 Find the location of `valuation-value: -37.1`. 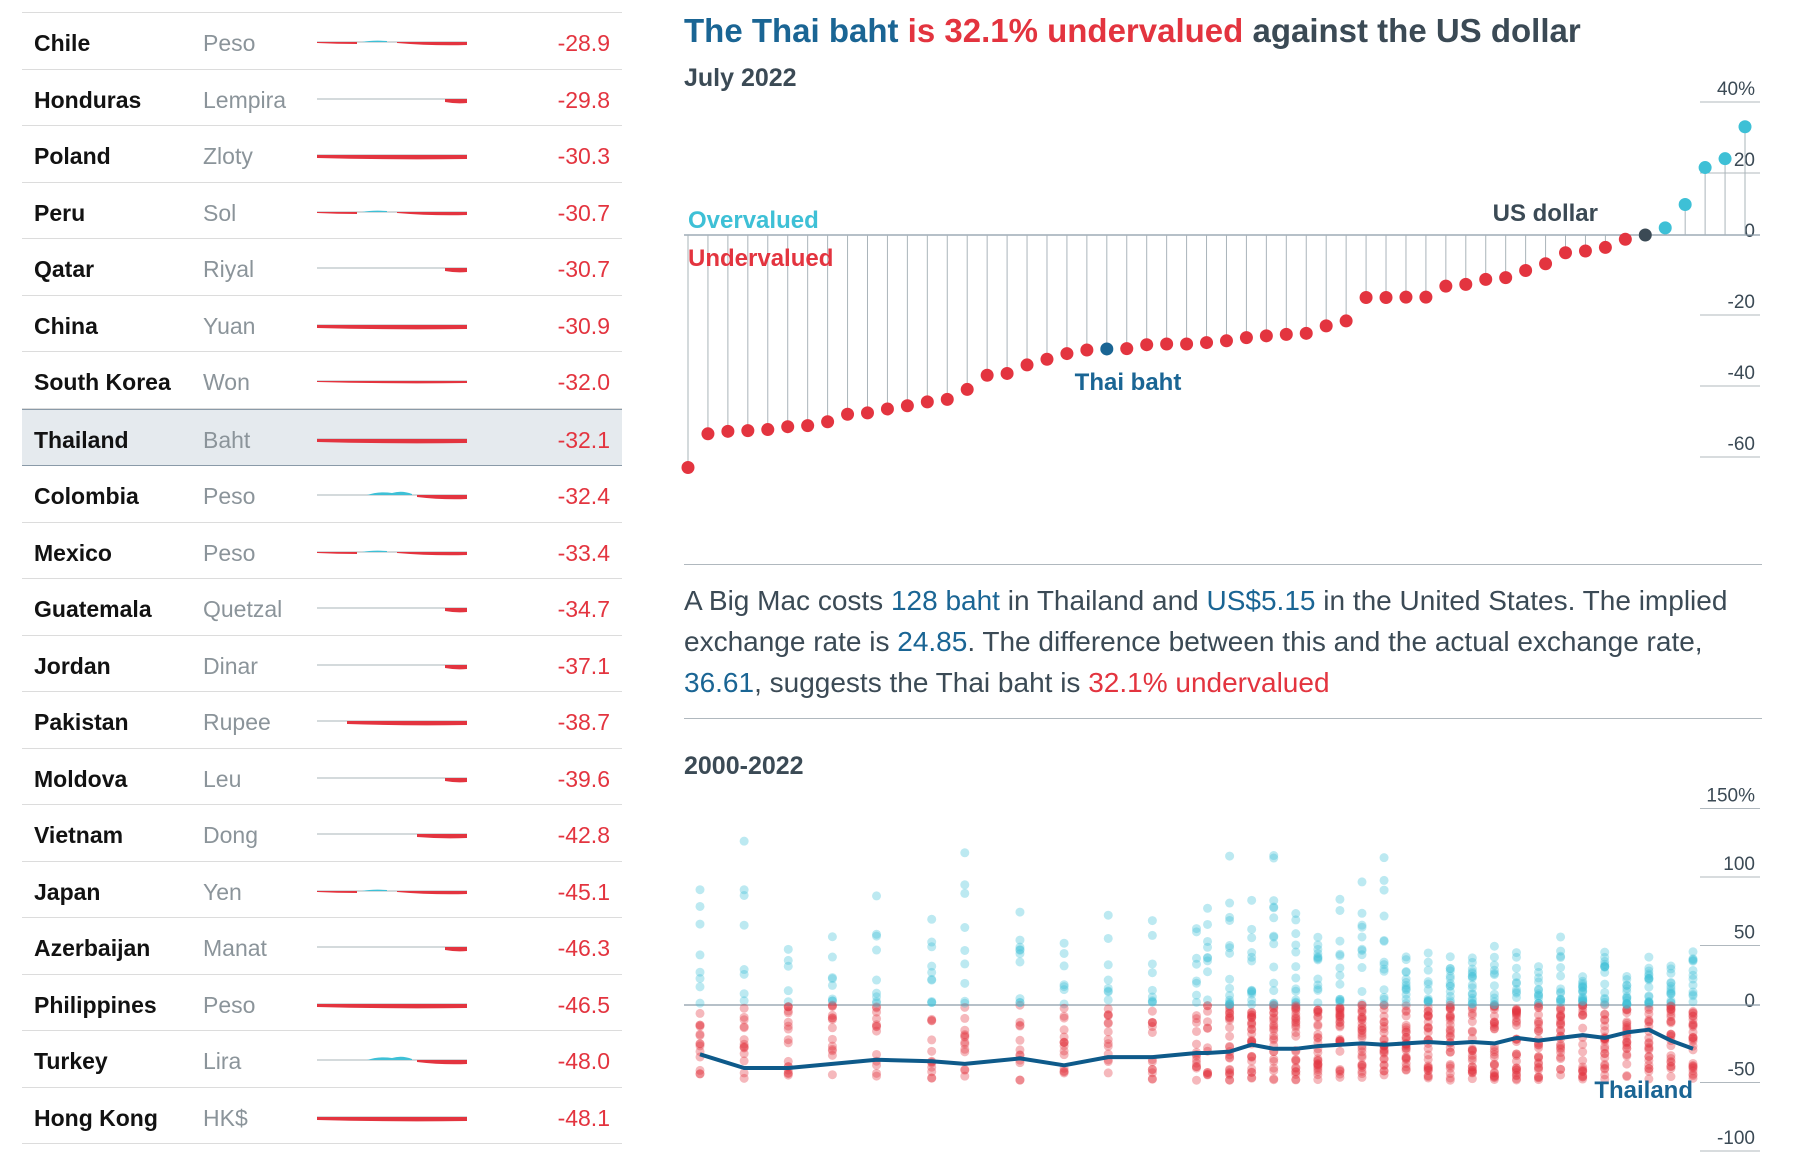

valuation-value: -37.1 is located at coordinates (583, 665).